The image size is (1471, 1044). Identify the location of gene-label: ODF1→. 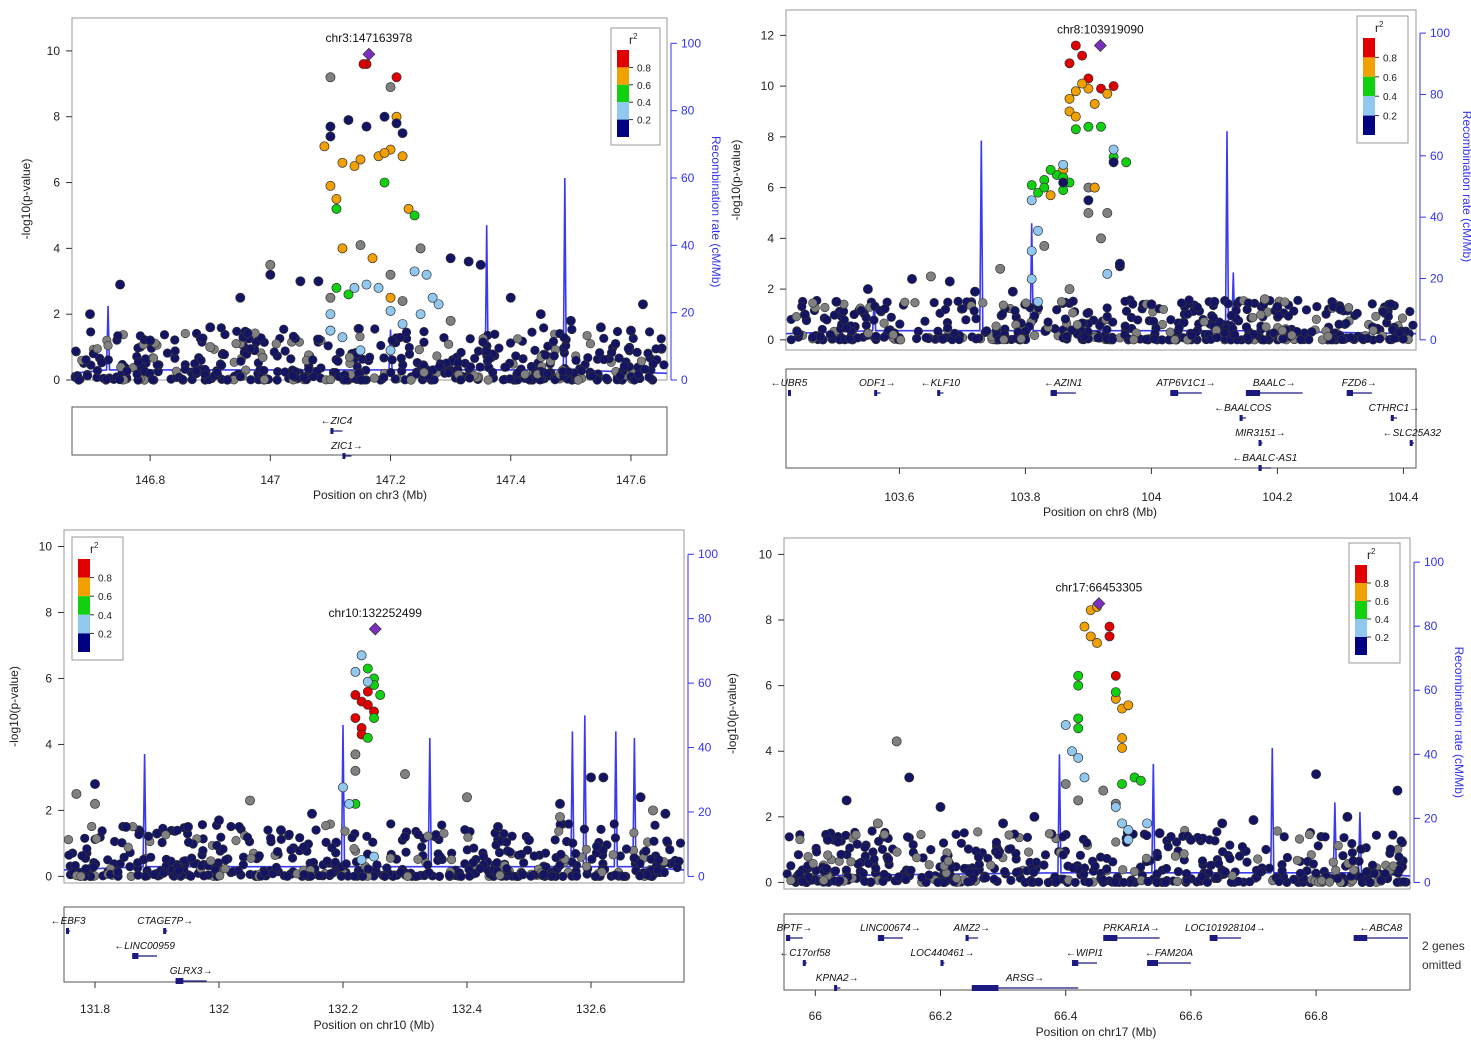
(877, 383).